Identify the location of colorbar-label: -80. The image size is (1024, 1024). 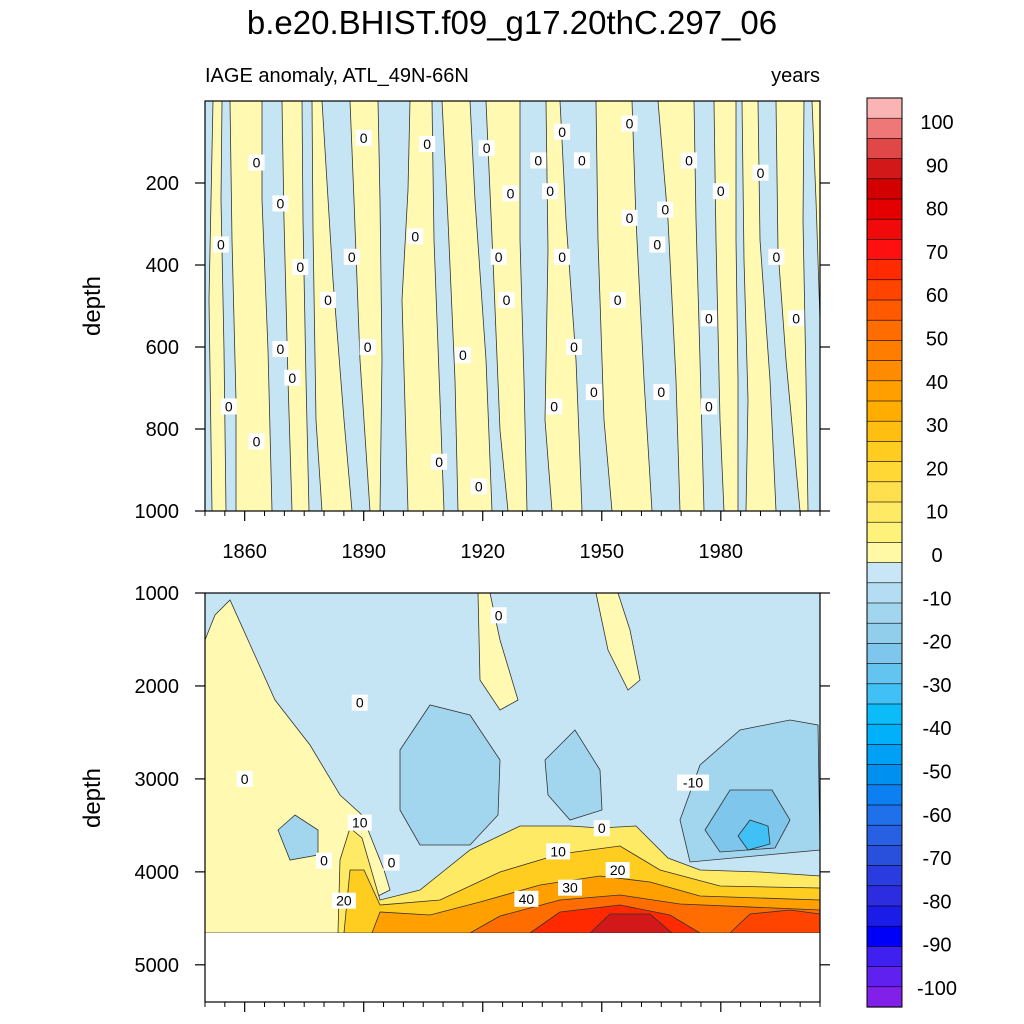
(937, 902).